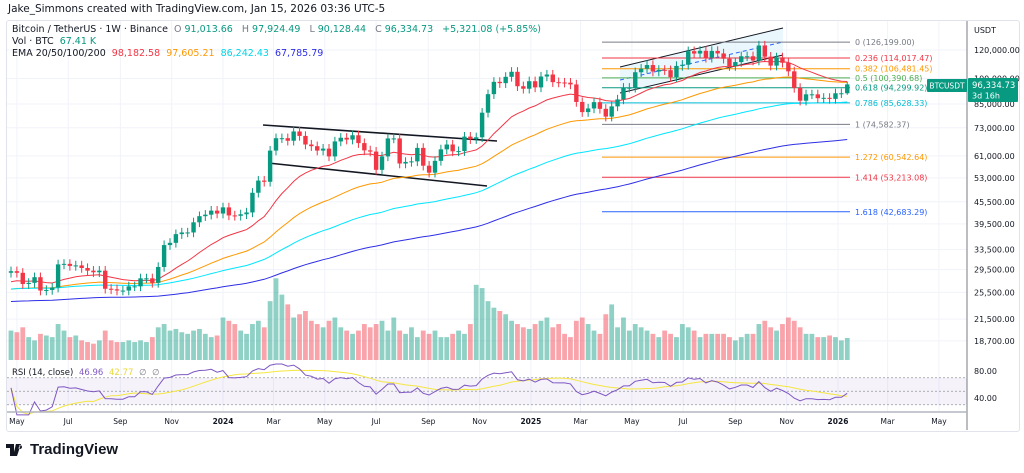  Describe the element at coordinates (994, 292) in the screenshot. I see `price-tick-label: 25,500.00` at that location.